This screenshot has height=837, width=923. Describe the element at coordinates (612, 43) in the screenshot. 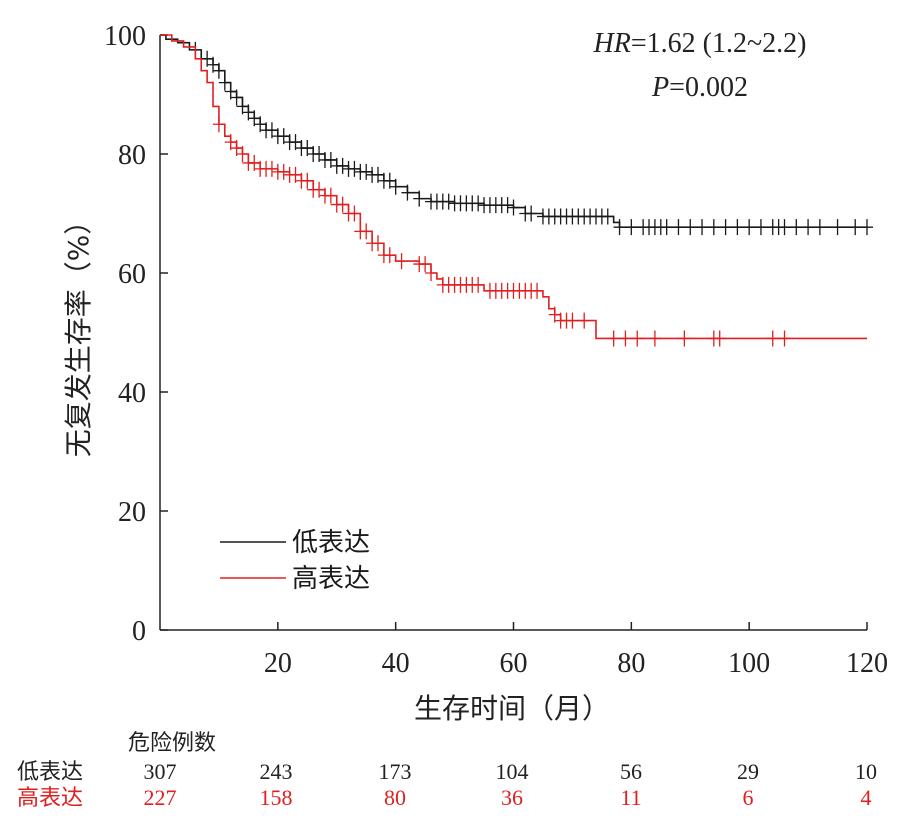

I see `hr-label: HR` at that location.